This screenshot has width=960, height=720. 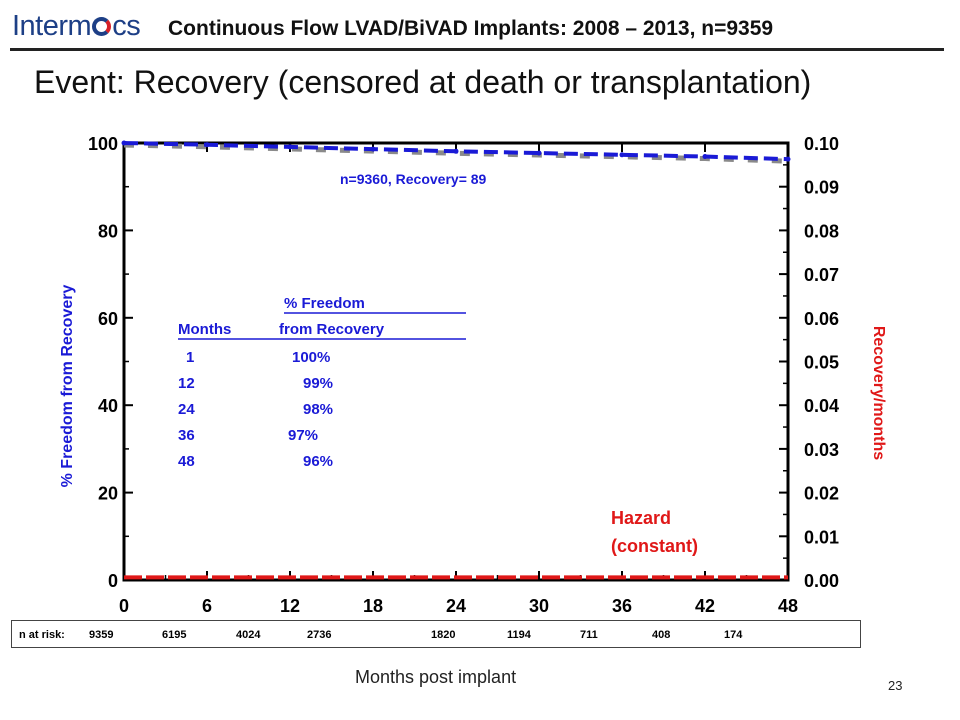 I want to click on y-tick-label: 40, so click(x=108, y=406).